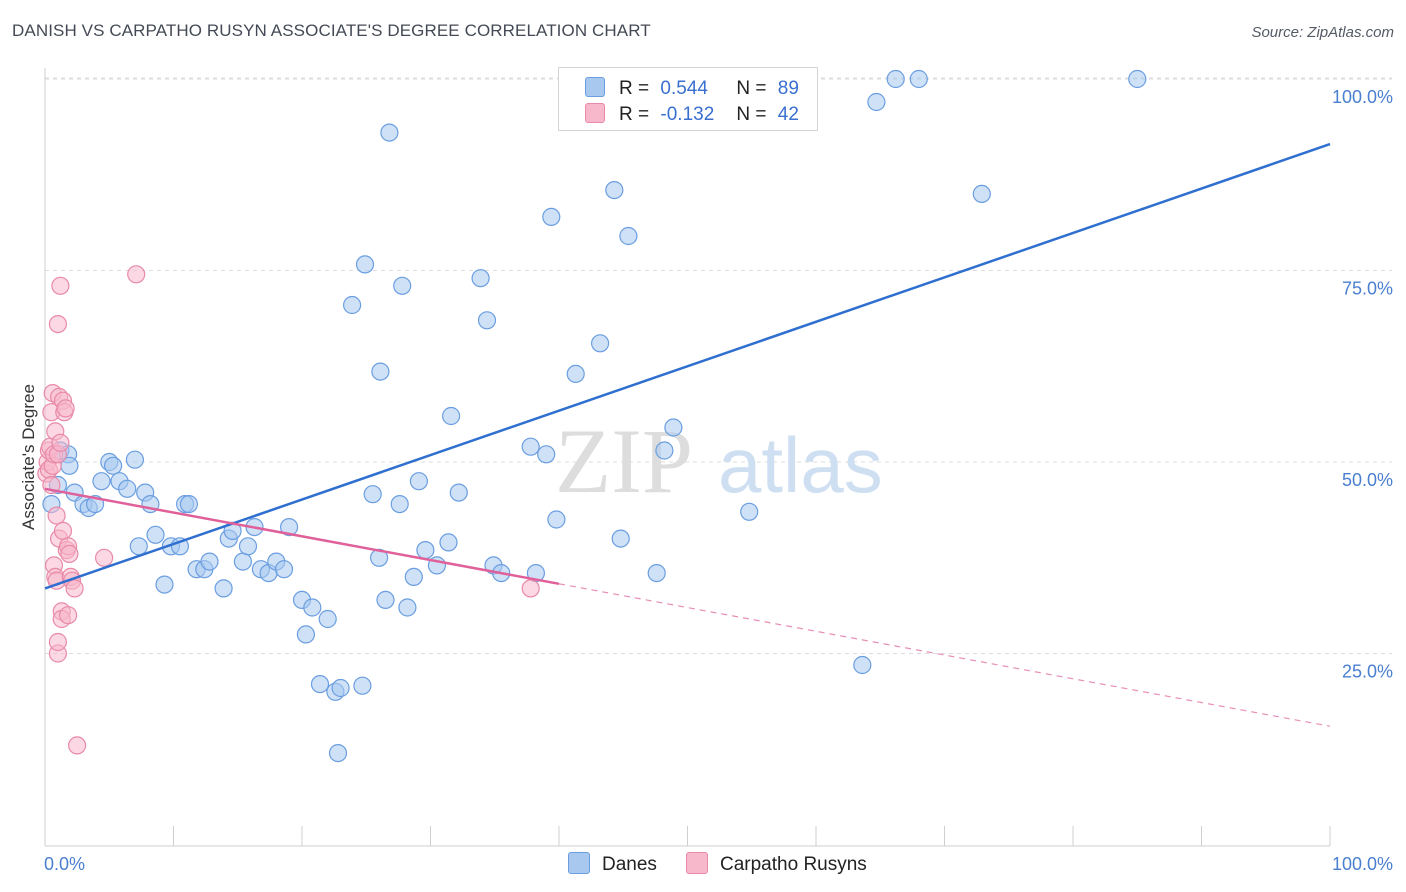 This screenshot has width=1406, height=892. What do you see at coordinates (751, 114) in the screenshot?
I see `legend-n-label-rusyns: N =` at bounding box center [751, 114].